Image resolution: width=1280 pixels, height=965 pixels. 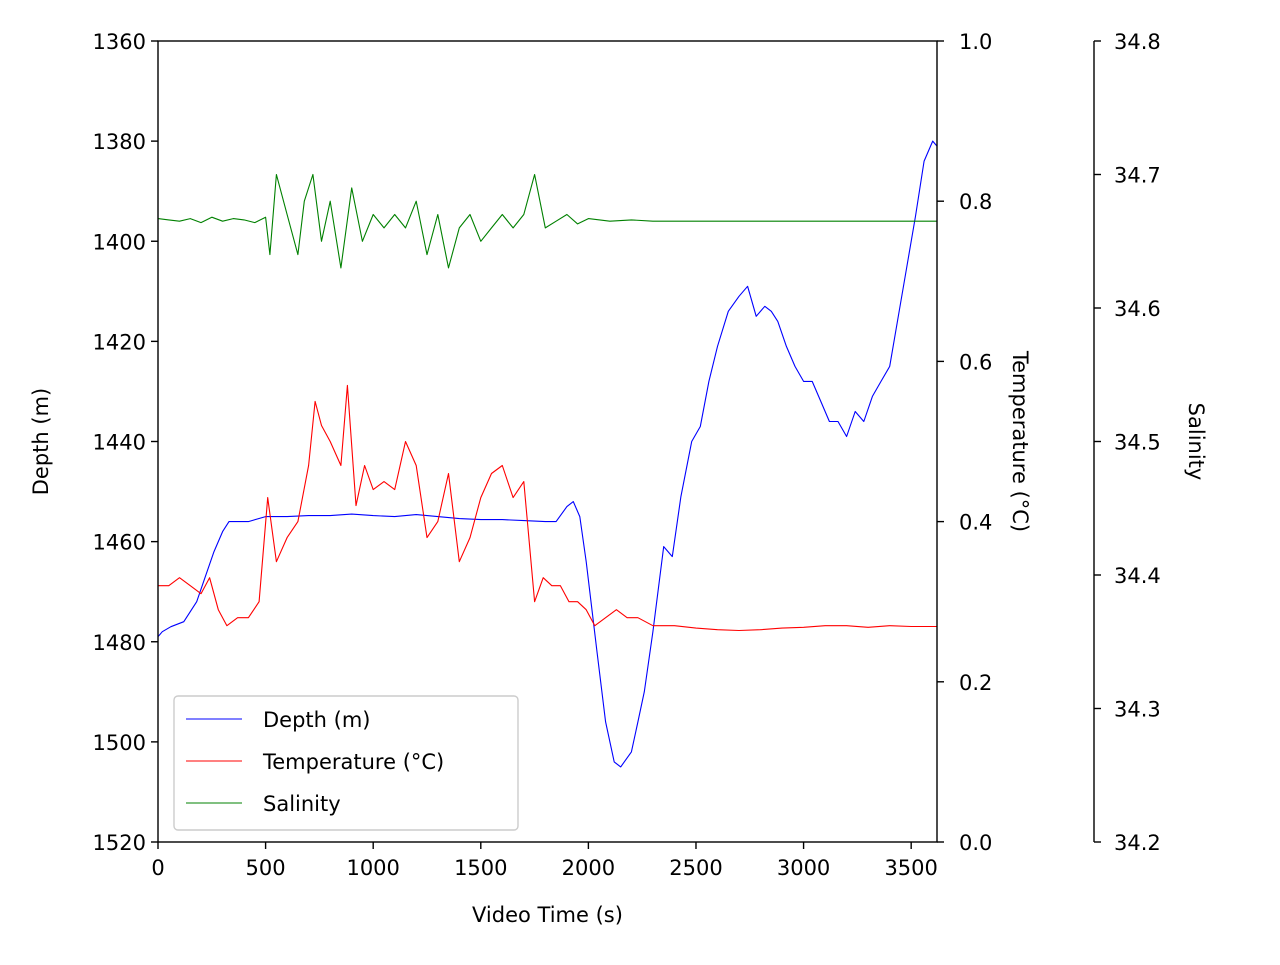 What do you see at coordinates (1137, 710) in the screenshot?
I see `salinity-tick-label: 34.3` at bounding box center [1137, 710].